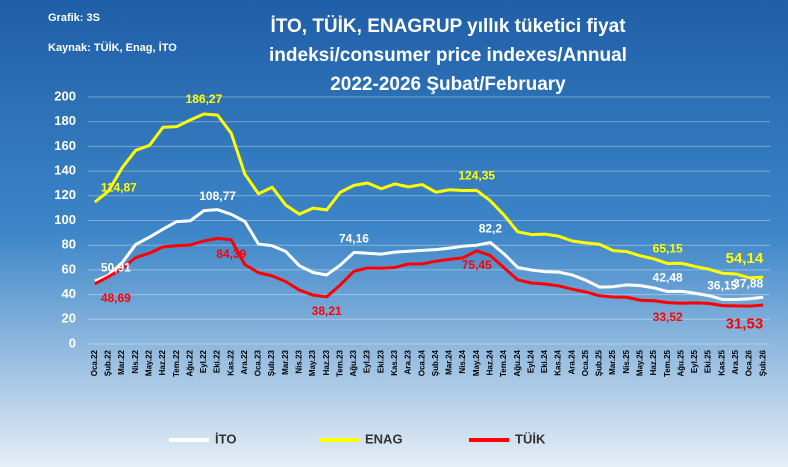 This screenshot has width=788, height=467. Describe the element at coordinates (65, 194) in the screenshot. I see `y-tick-label: 120` at that location.